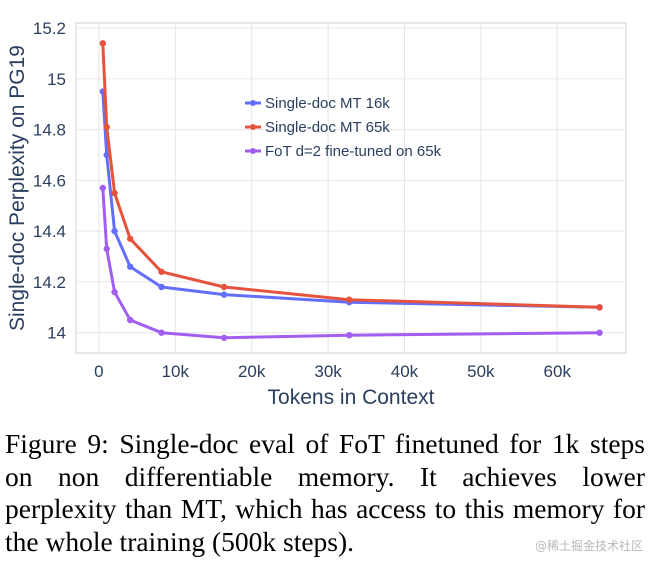 This screenshot has height=568, width=655. What do you see at coordinates (49, 130) in the screenshot?
I see `y-tick-label: 14.8` at bounding box center [49, 130].